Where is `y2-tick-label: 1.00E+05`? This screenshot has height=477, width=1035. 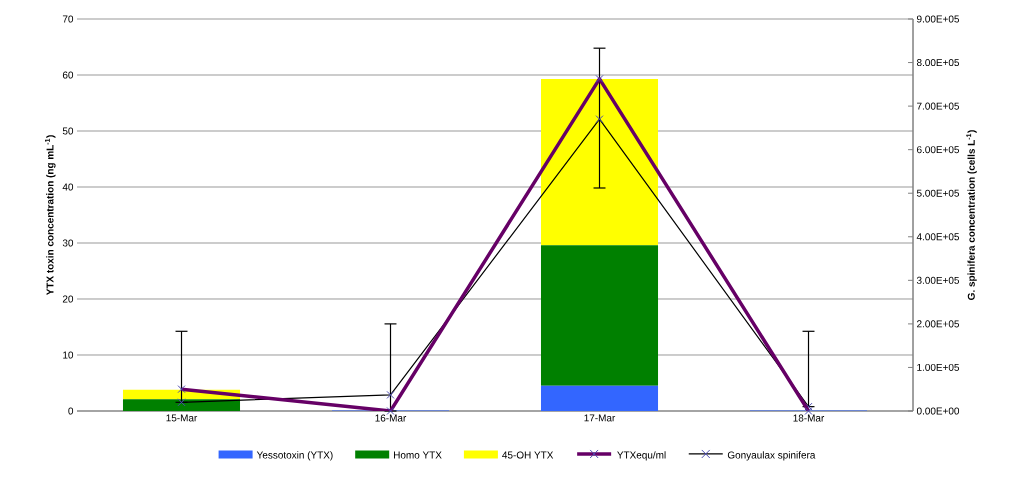 y2-tick-label: 1.00E+05 is located at coordinates (938, 367).